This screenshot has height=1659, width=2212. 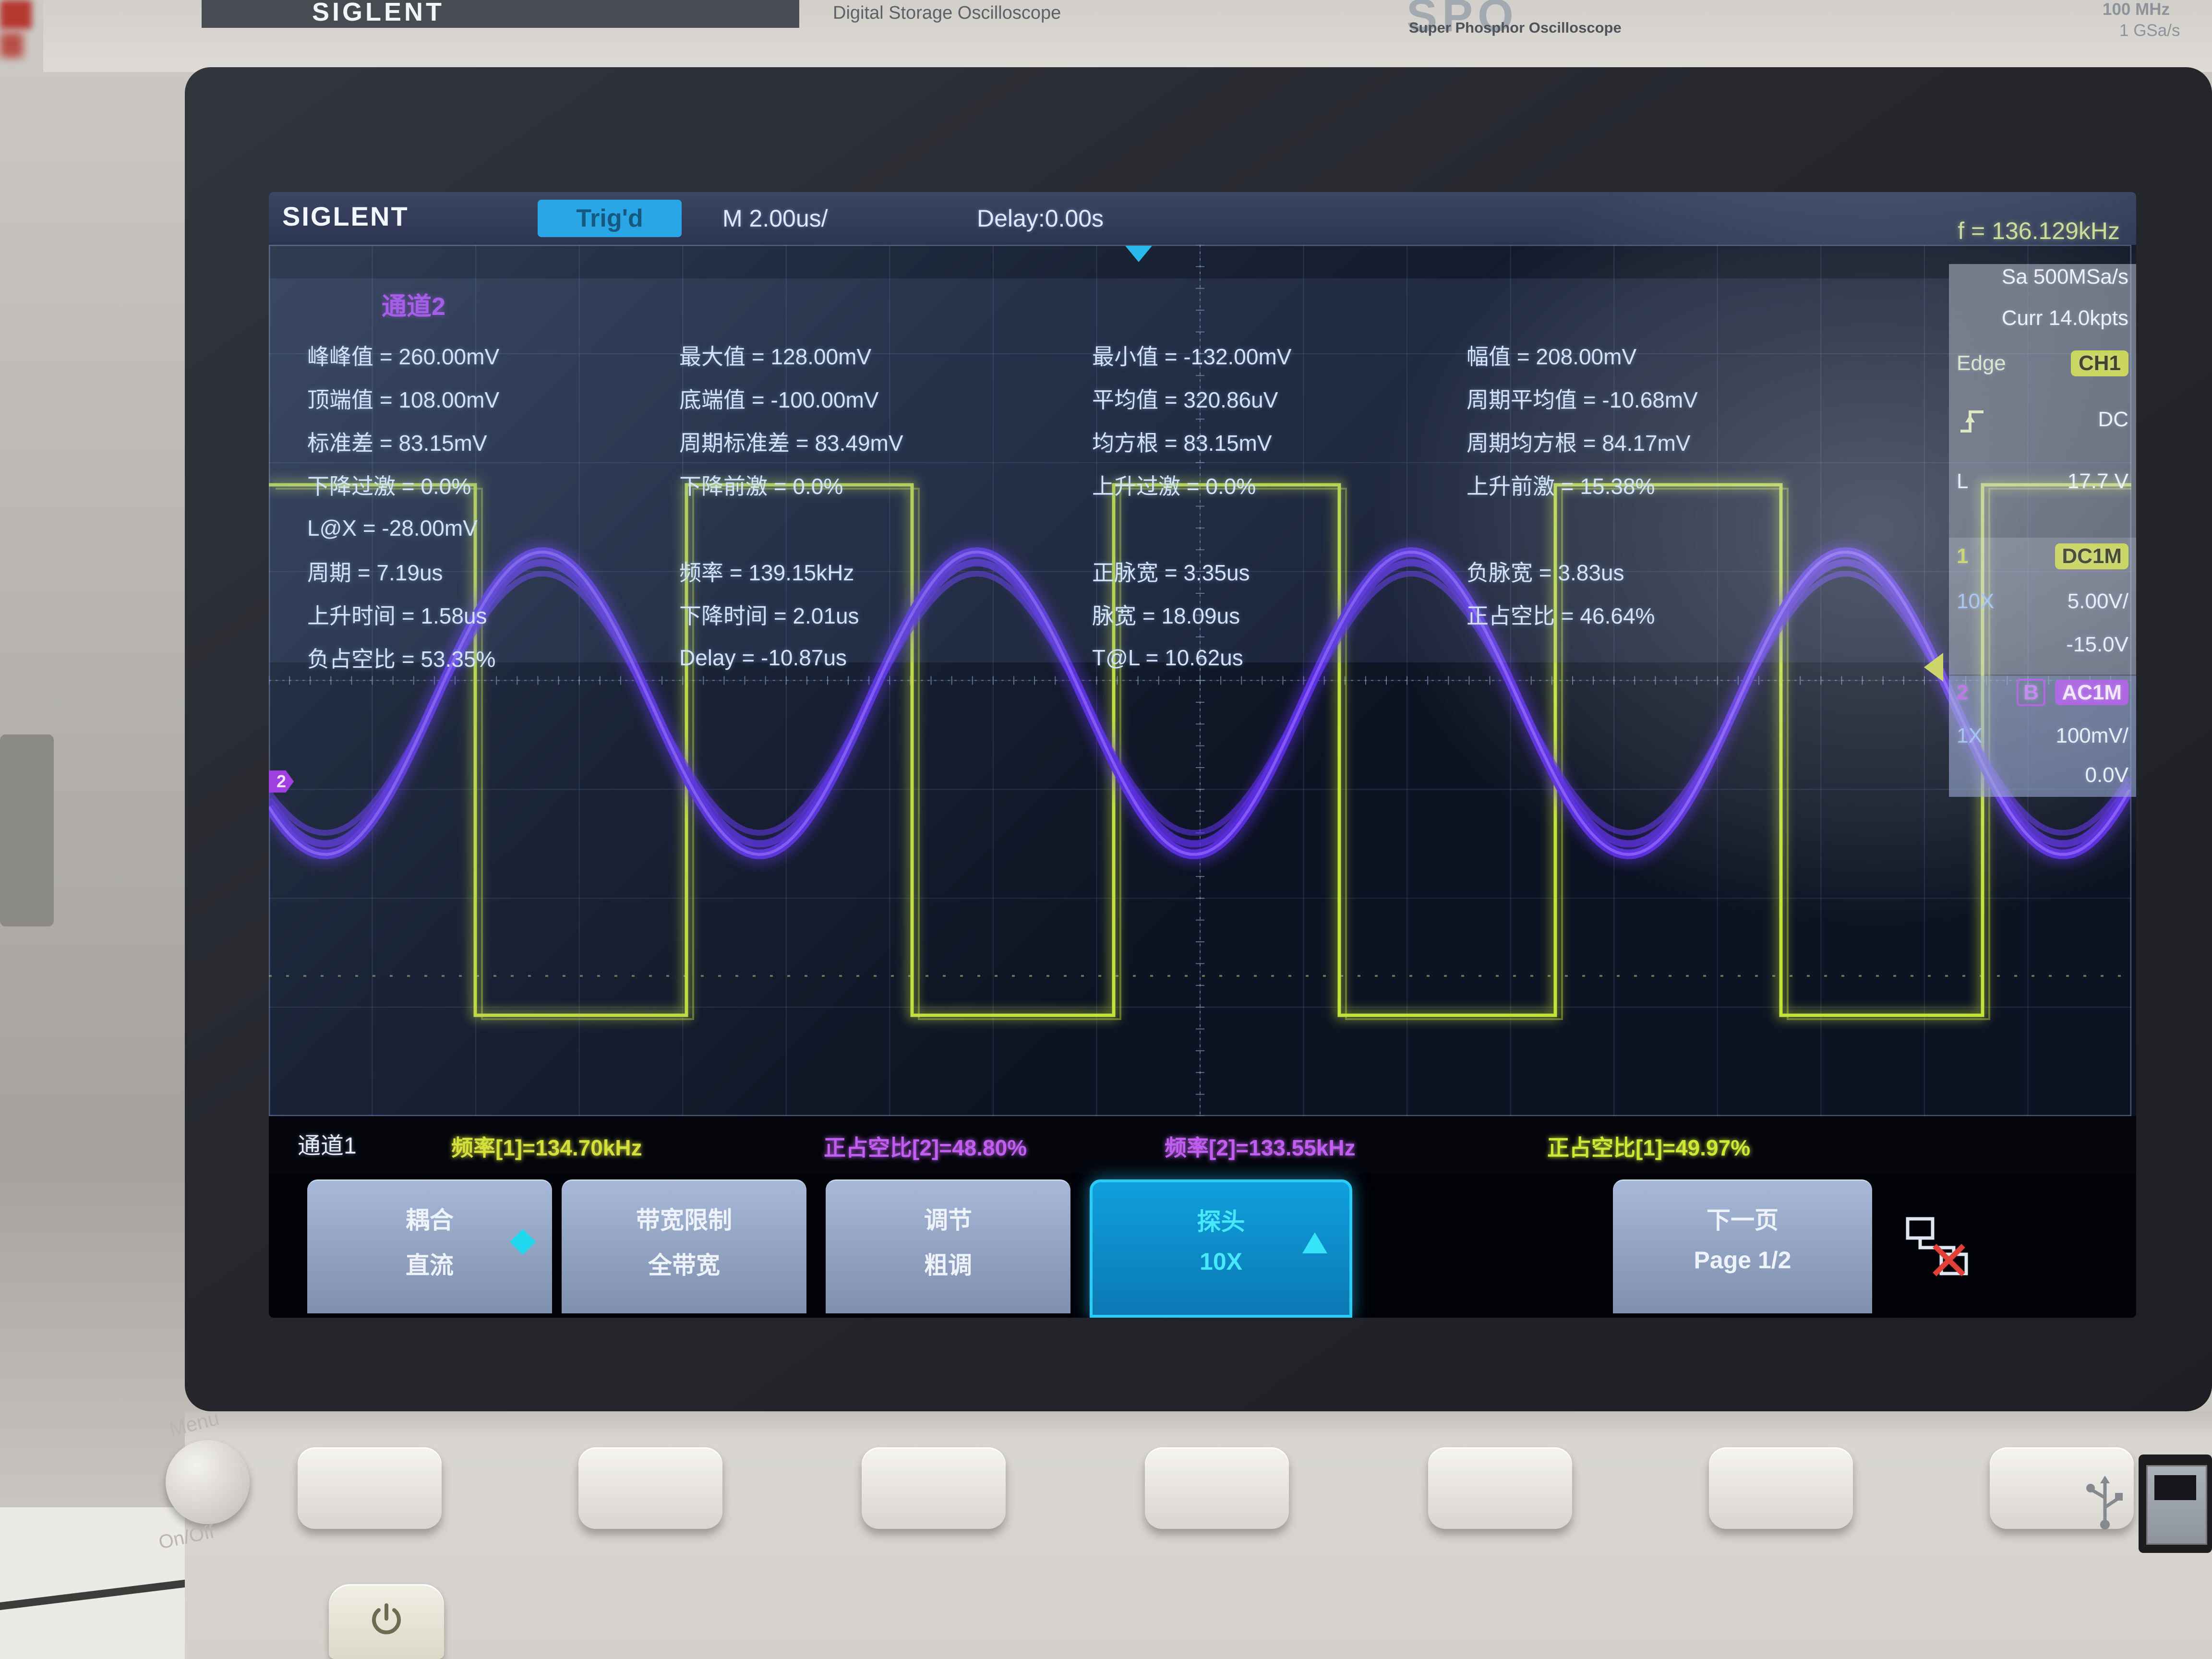 I want to click on spo-logo: SPO, so click(x=1462, y=20).